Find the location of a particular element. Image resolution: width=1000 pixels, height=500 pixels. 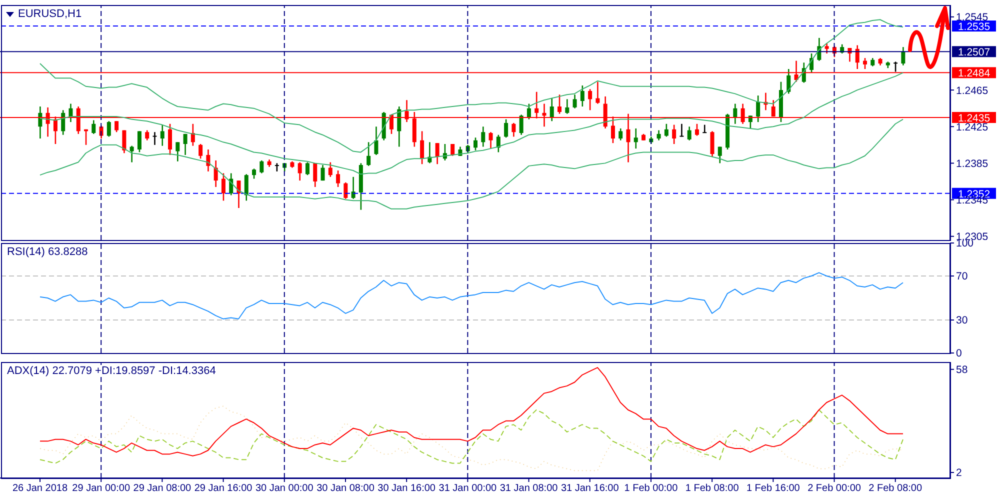

x-tick-label: 1 Feb 00:00 is located at coordinates (651, 488).